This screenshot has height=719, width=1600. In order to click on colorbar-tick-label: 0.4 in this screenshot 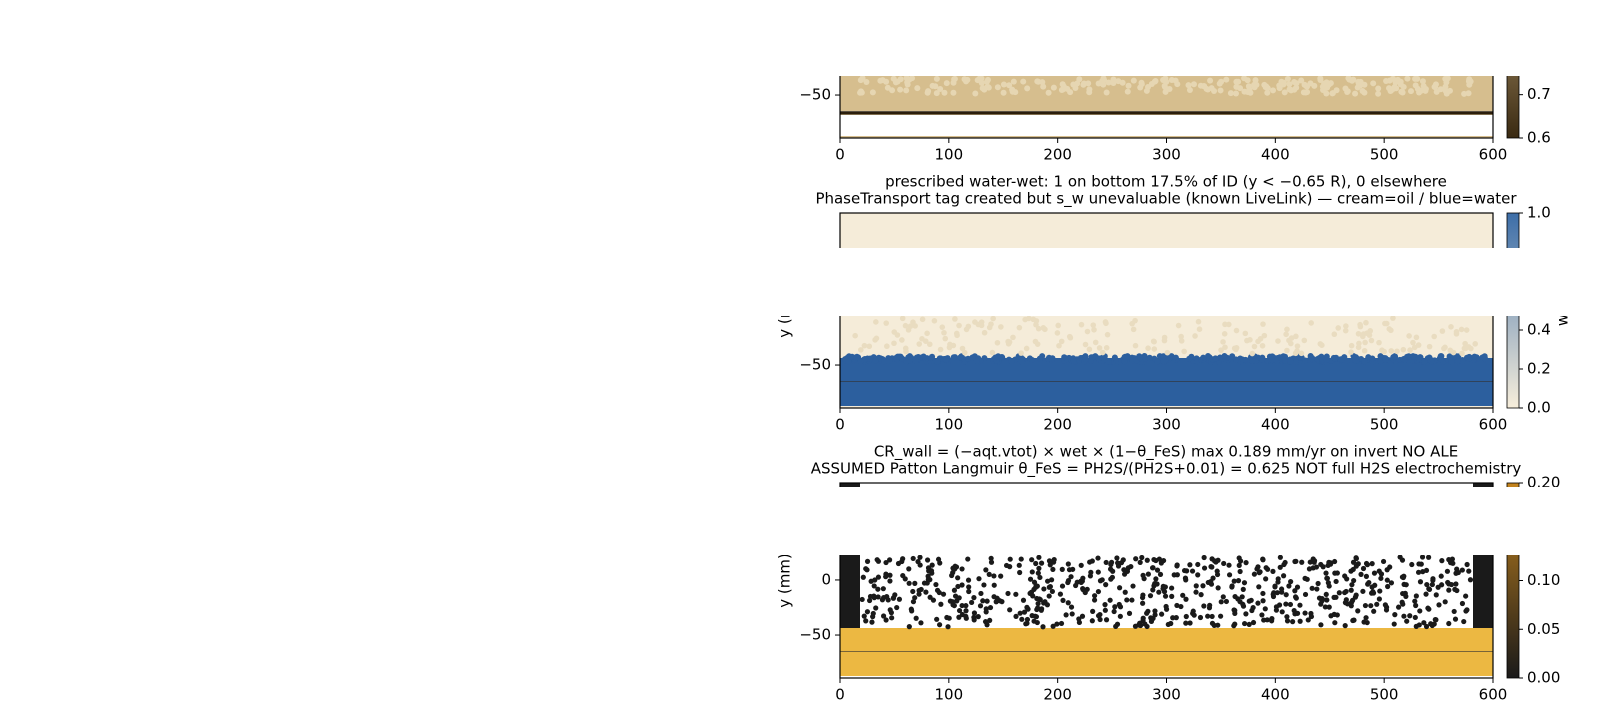, I will do `click(1539, 330)`.